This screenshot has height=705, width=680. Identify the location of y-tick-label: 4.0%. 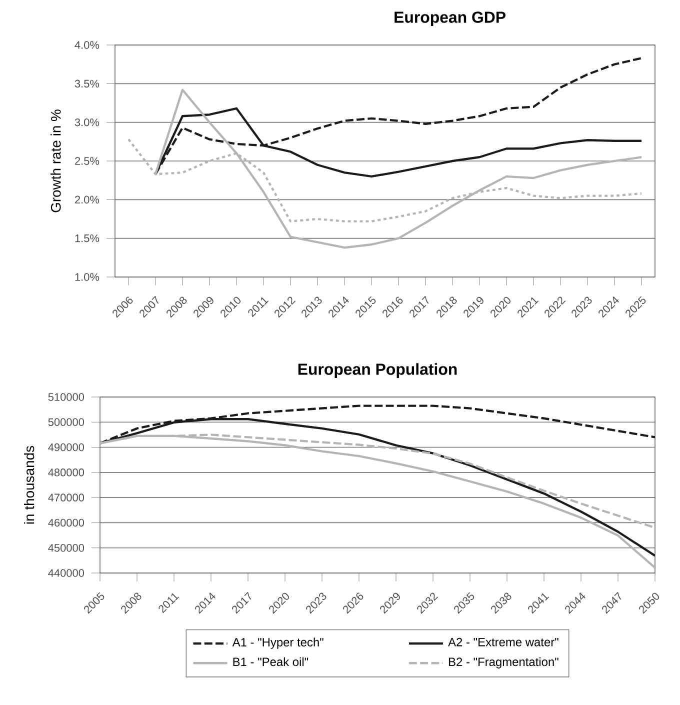
(87, 45).